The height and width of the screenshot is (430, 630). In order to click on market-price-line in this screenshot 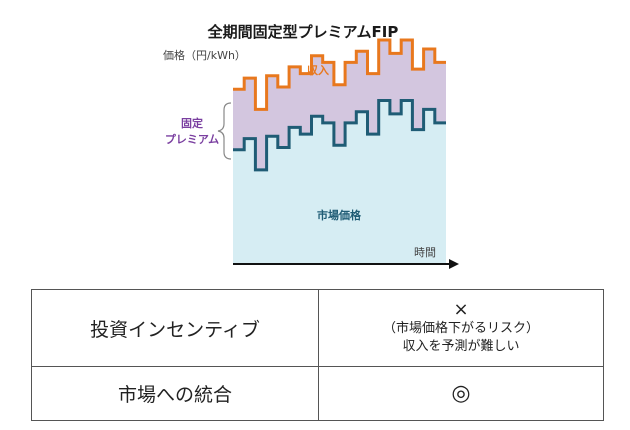, I will do `click(339, 135)`.